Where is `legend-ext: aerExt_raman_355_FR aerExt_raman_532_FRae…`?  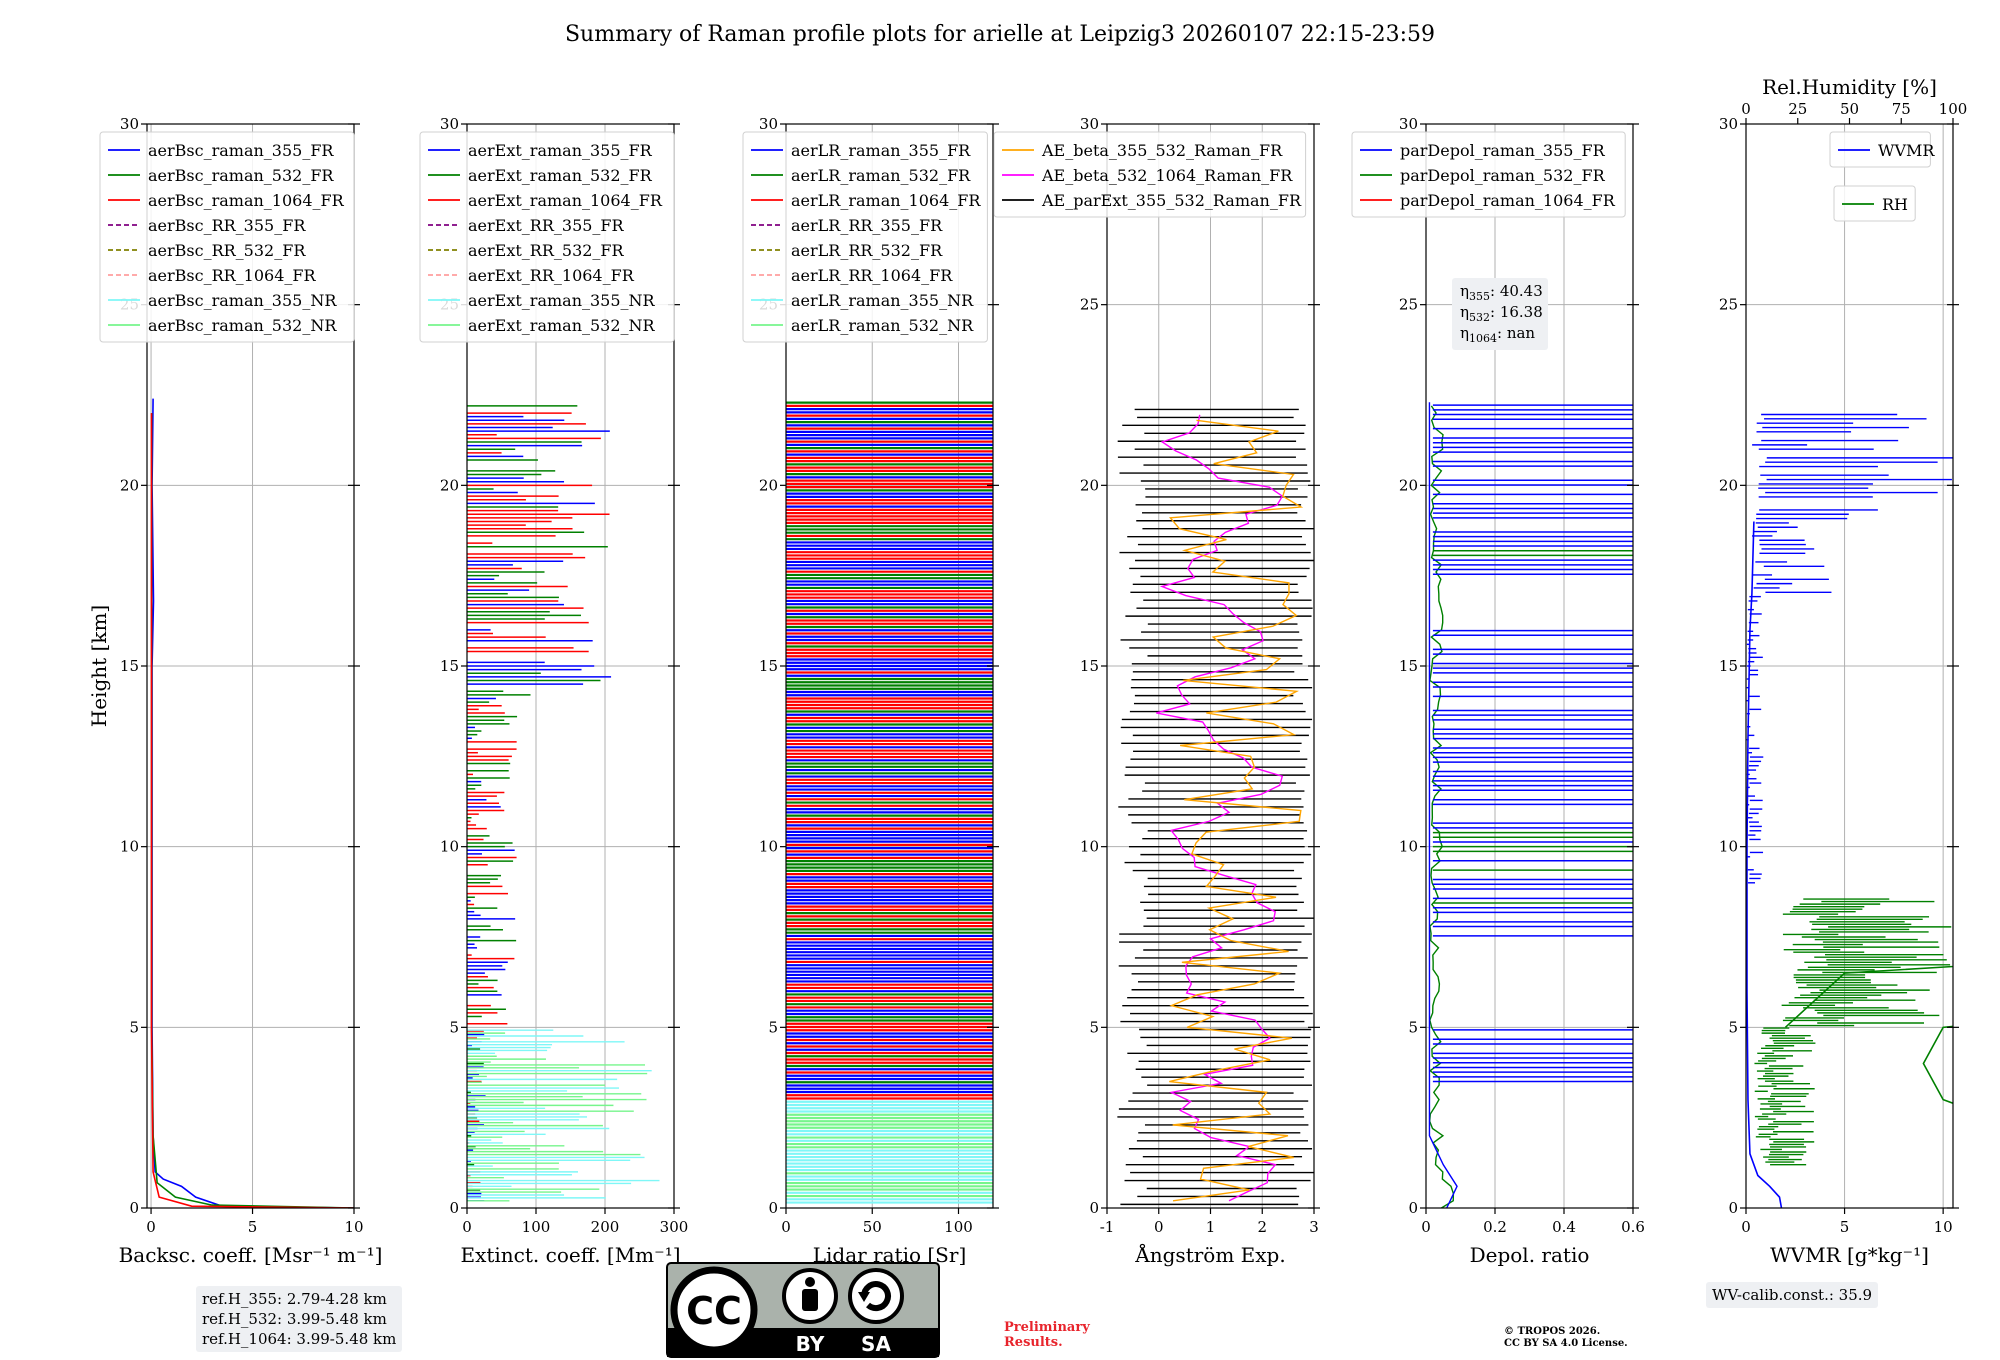
legend-ext: aerExt_raman_355_FR aerExt_raman_532_FRae… is located at coordinates (547, 237).